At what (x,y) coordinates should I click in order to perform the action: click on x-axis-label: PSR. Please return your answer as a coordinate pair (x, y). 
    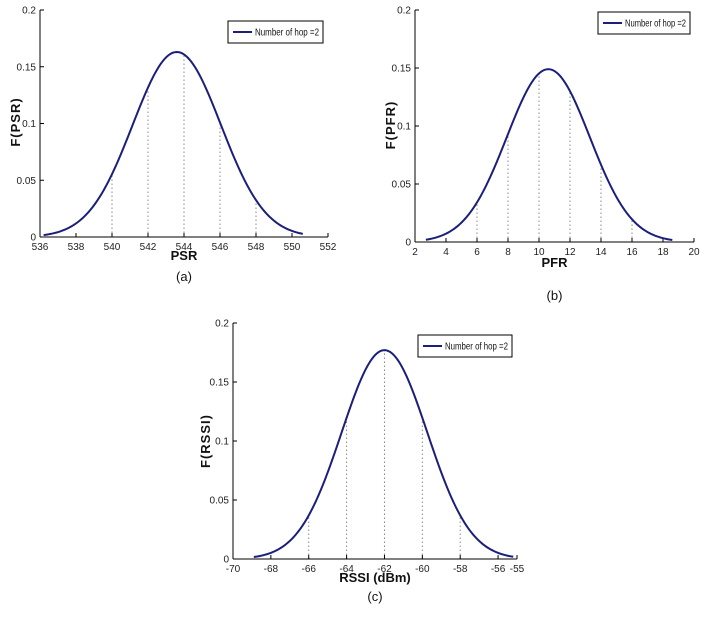
    Looking at the image, I should click on (184, 255).